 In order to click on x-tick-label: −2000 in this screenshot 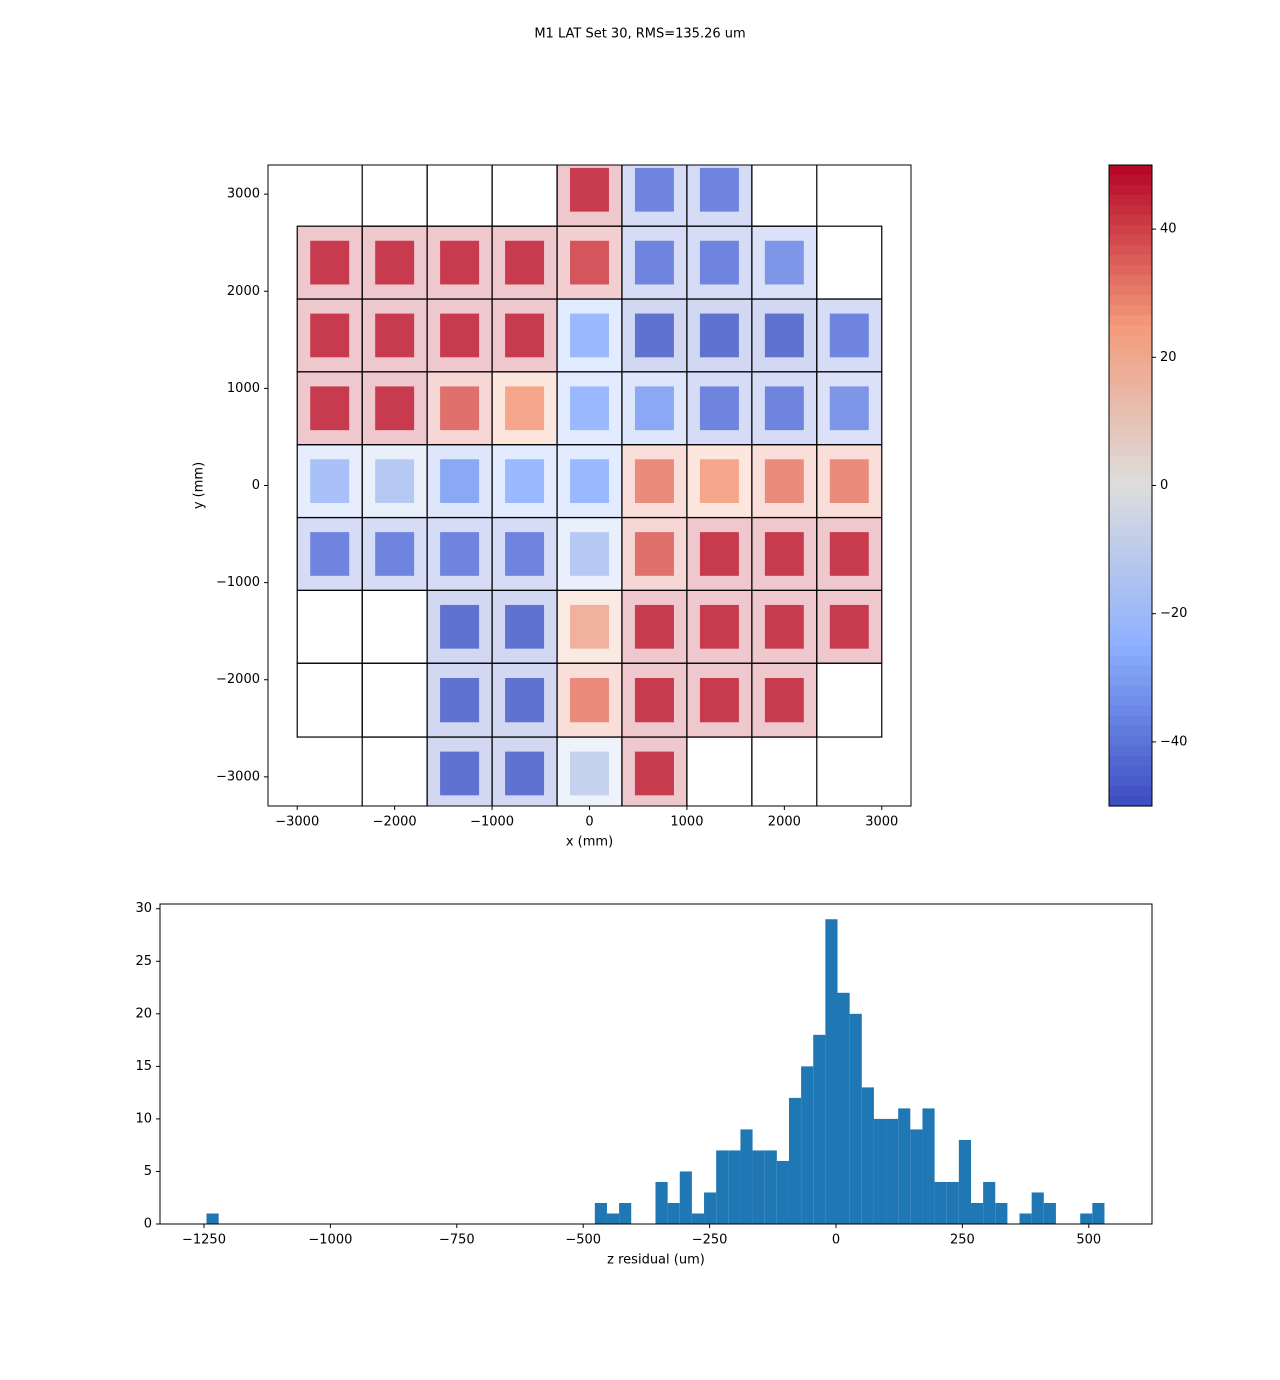, I will do `click(395, 822)`.